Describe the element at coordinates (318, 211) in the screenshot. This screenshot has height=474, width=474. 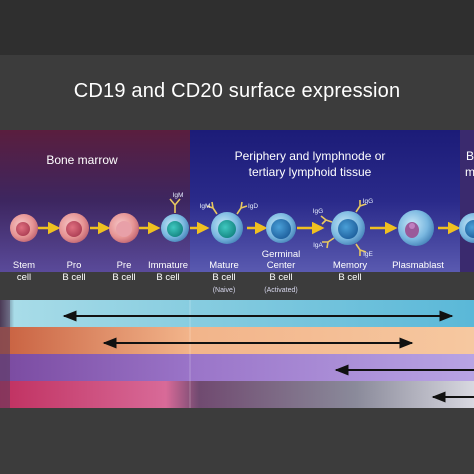
I see `antibody-label-memory-igg-left: IgG` at that location.